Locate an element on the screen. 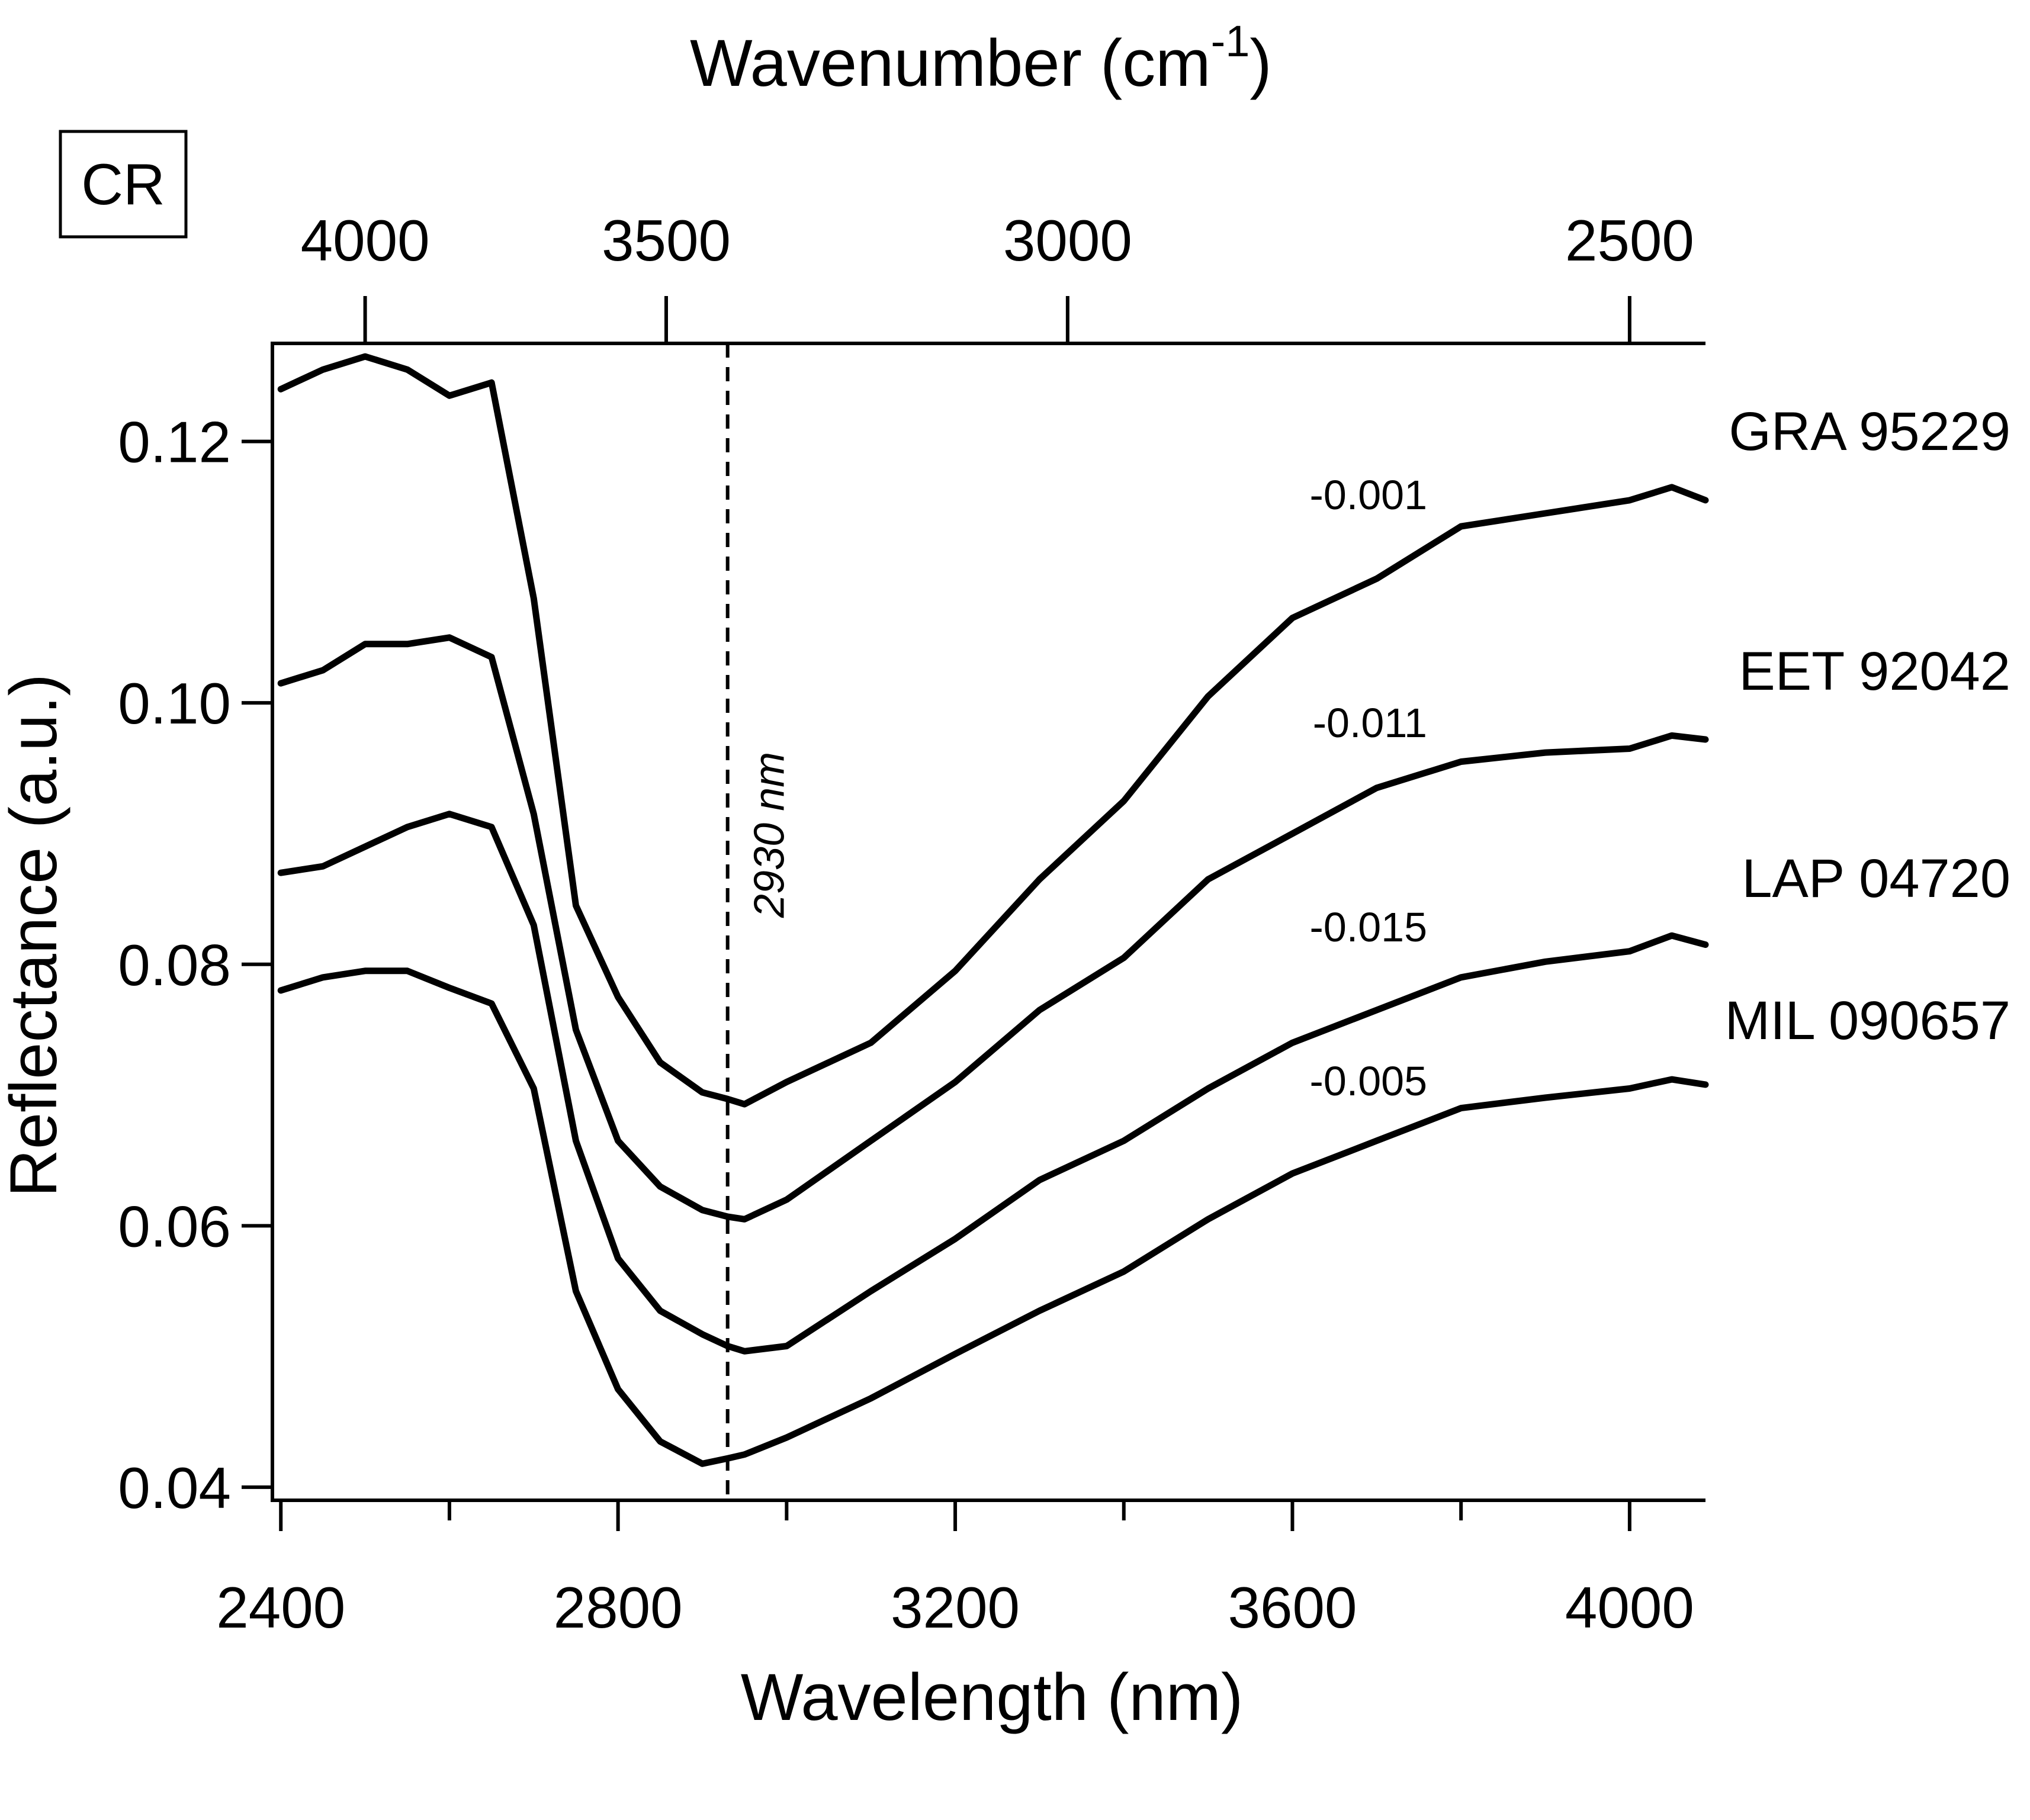 The width and height of the screenshot is (2030, 1820). y-tick-label-0.04: 0.04 is located at coordinates (175, 1487).